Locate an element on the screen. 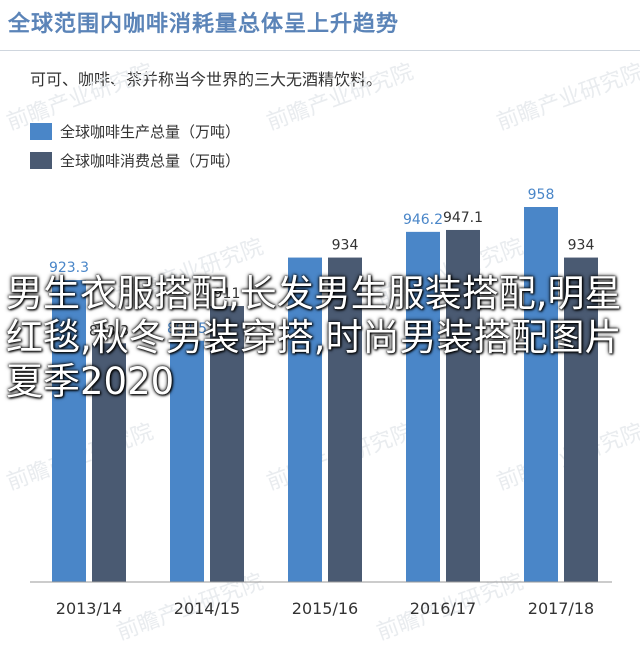 The image size is (640, 667). x-tick-label: 2013/14 is located at coordinates (89, 608).